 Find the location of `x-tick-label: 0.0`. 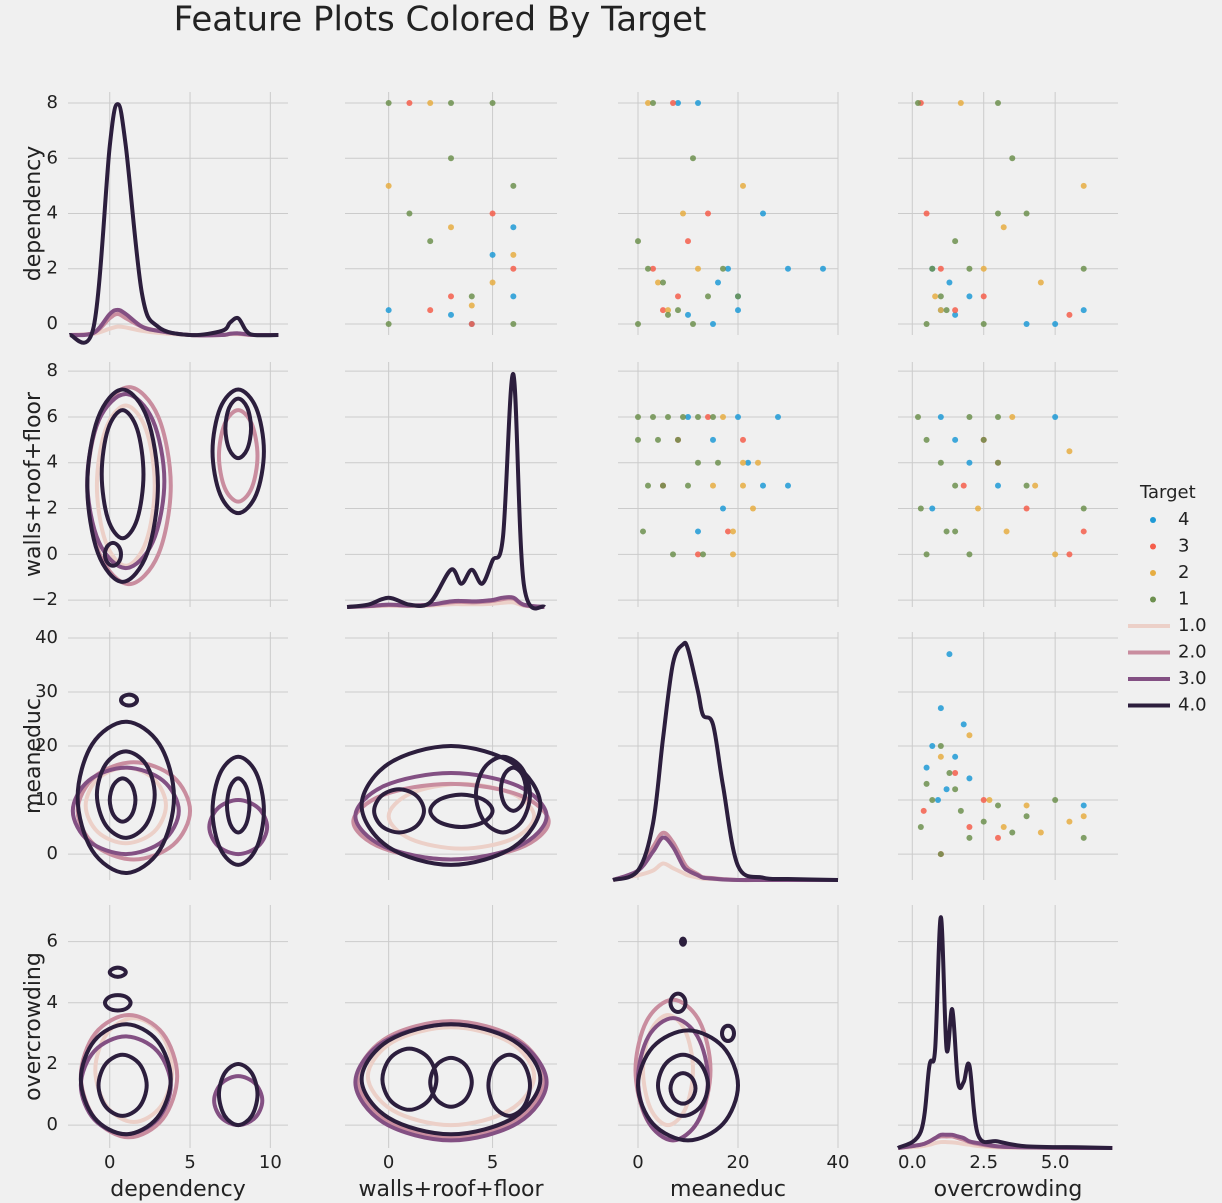

x-tick-label: 0.0 is located at coordinates (912, 1162).